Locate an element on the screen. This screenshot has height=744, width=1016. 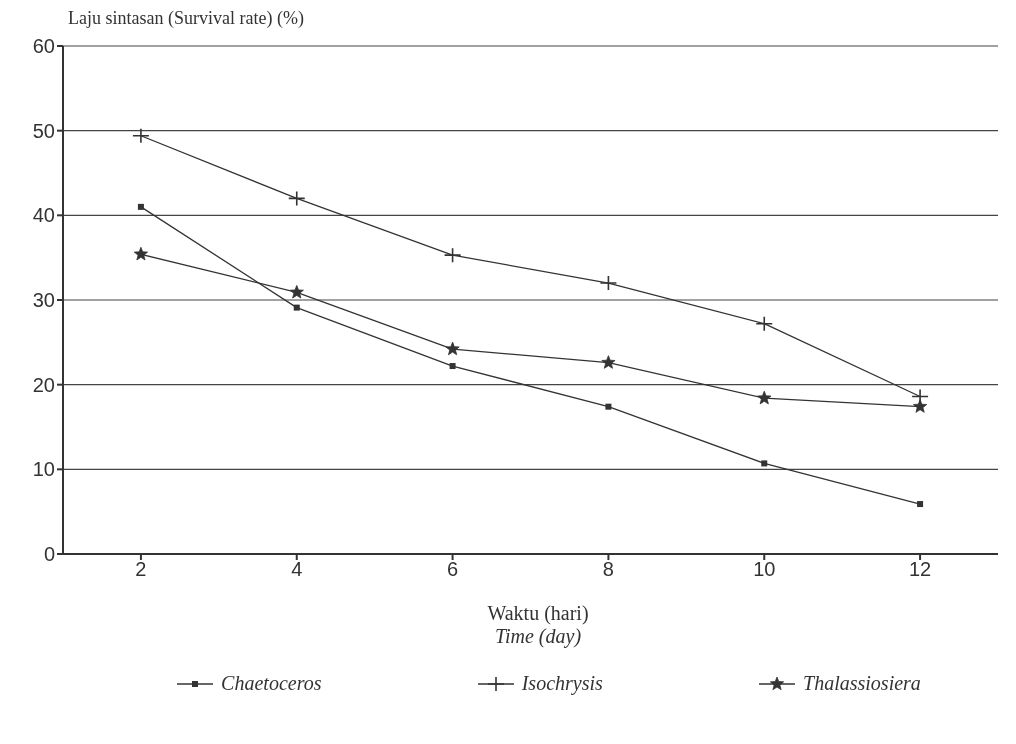
x-tick-label: 4 is located at coordinates (297, 569).